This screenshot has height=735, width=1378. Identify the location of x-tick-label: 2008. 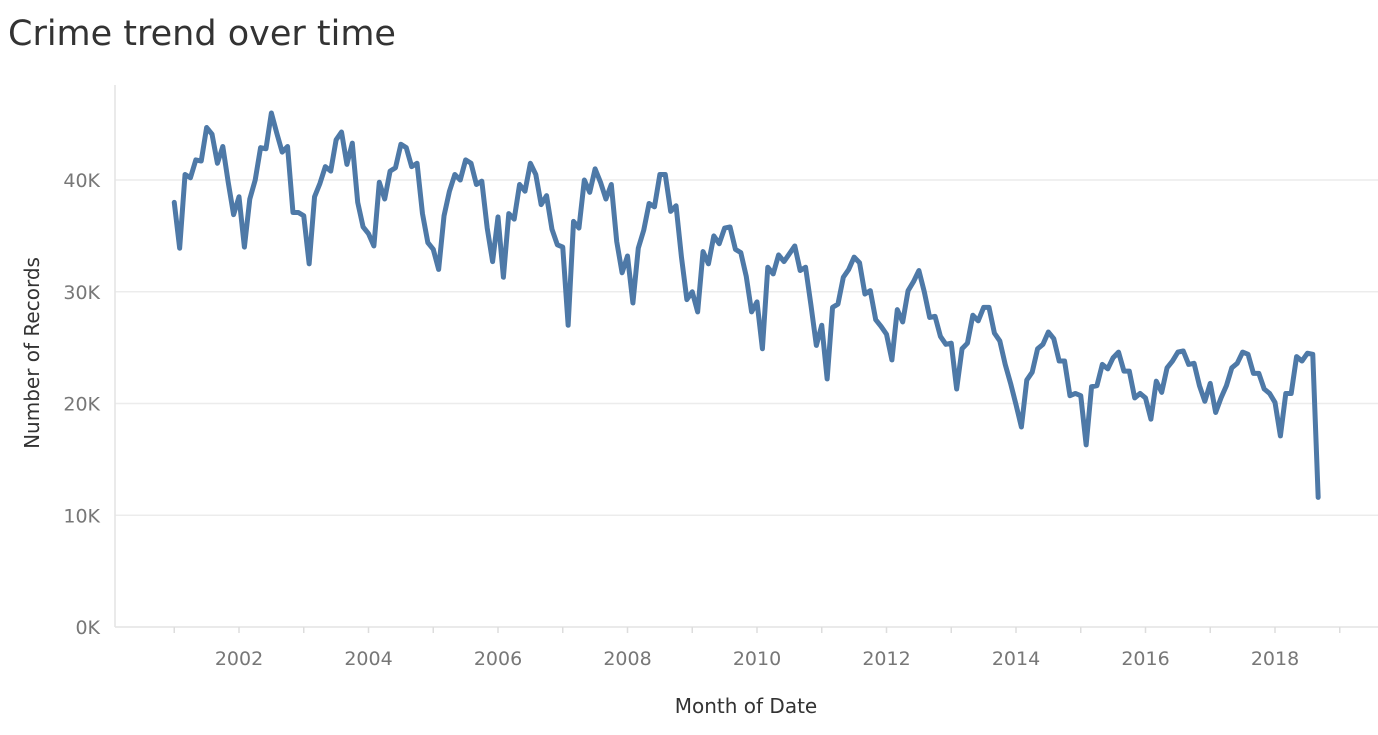
(627, 659).